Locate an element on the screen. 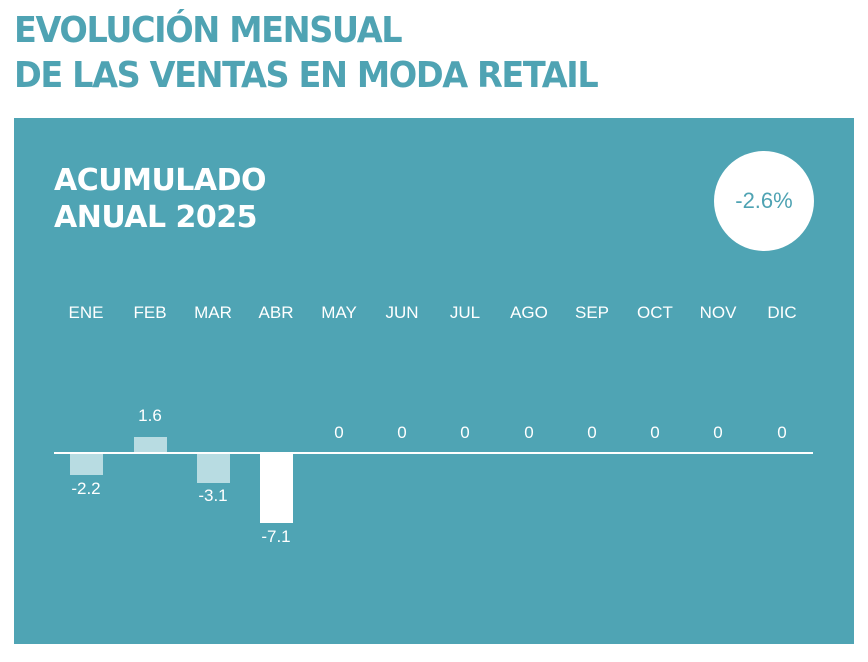 Image resolution: width=868 pixels, height=662 pixels. month-label-oct: OCT is located at coordinates (655, 312).